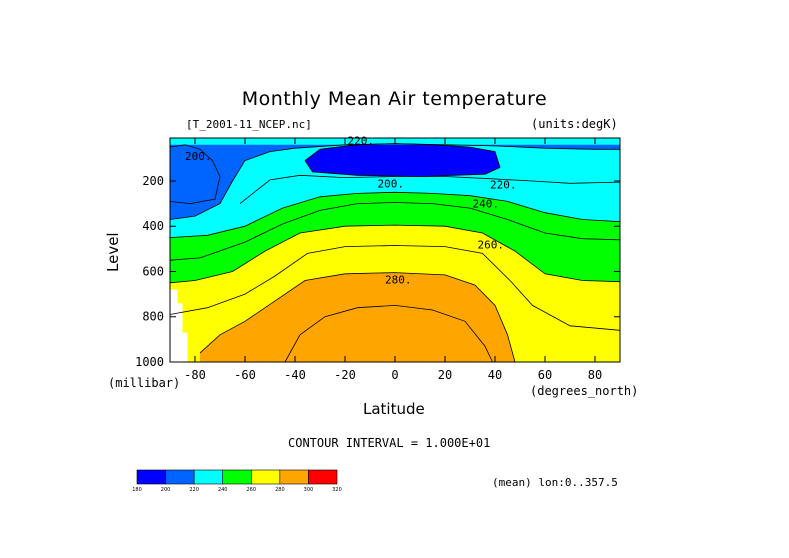 The image size is (789, 558). I want to click on x-tick-label-3: -20, so click(345, 375).